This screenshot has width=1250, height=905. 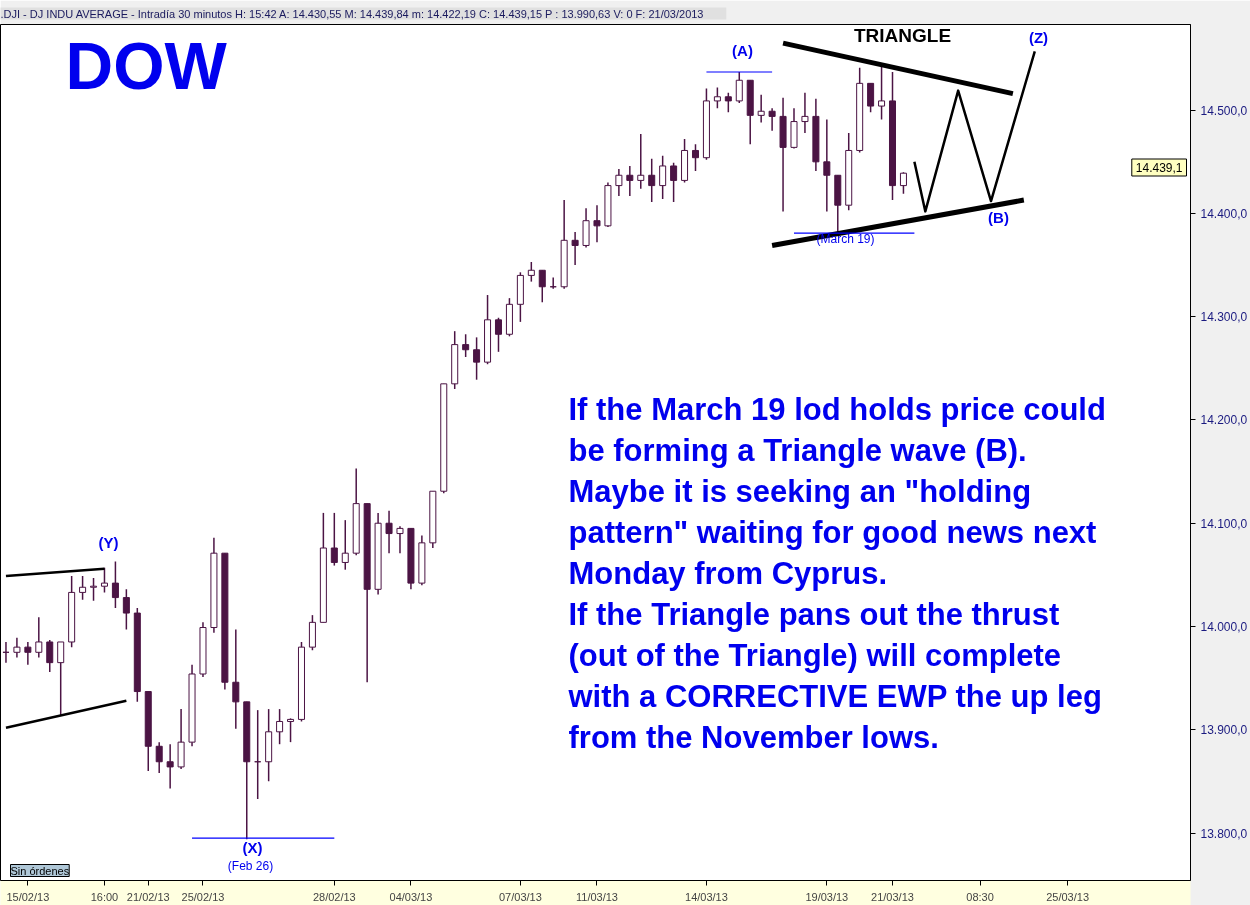 What do you see at coordinates (892, 896) in the screenshot?
I see `x-tick-label: 21/03/13` at bounding box center [892, 896].